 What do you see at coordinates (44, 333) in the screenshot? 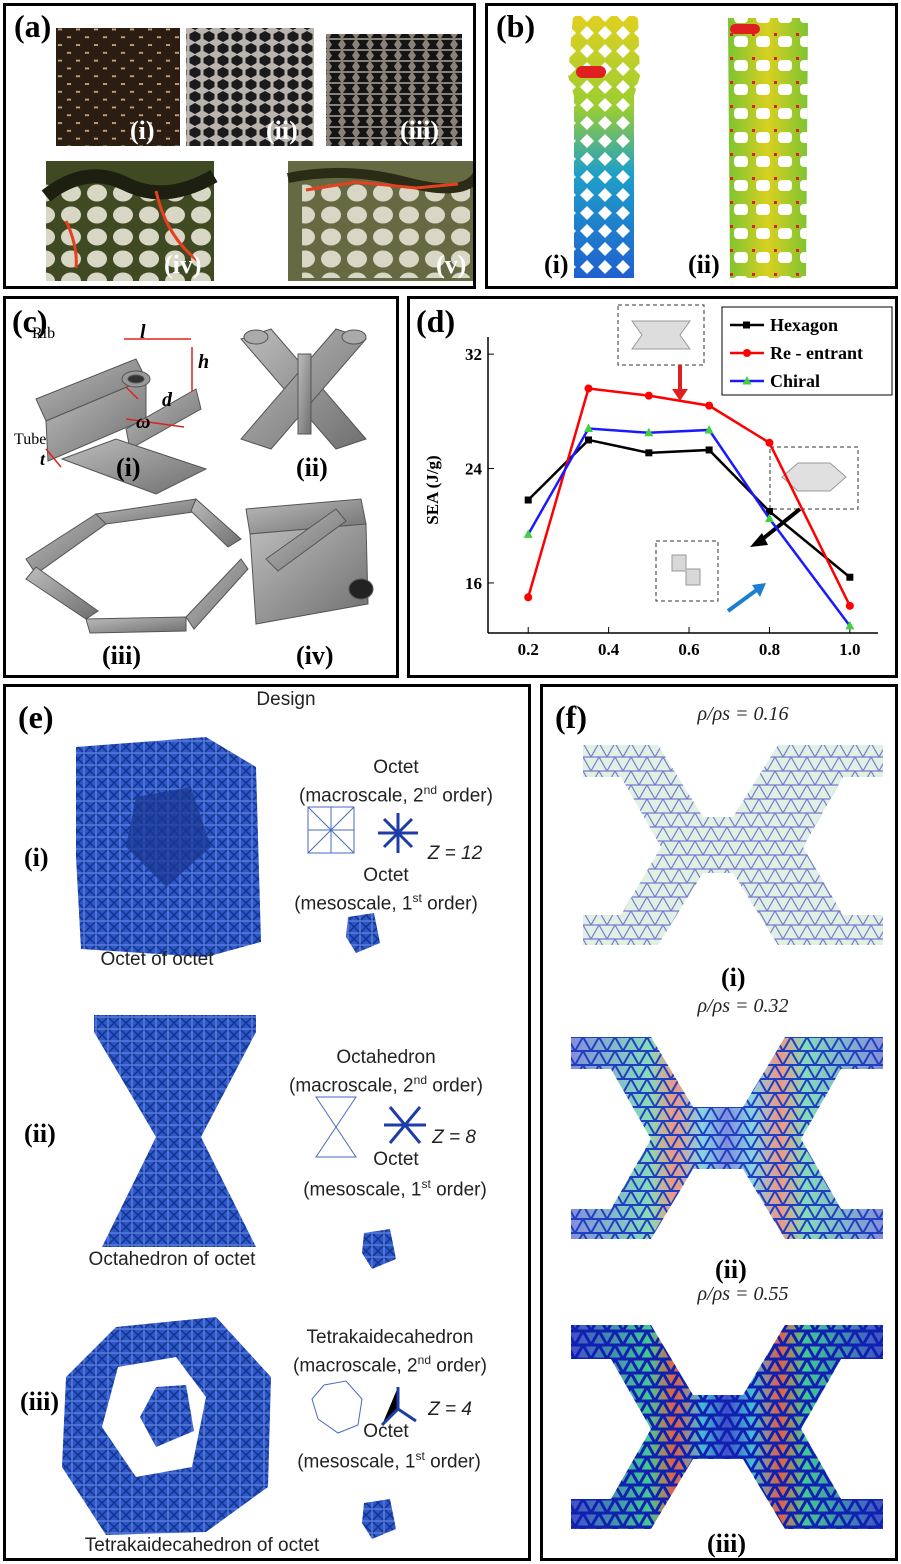
I see `rib-annotation: Rib` at bounding box center [44, 333].